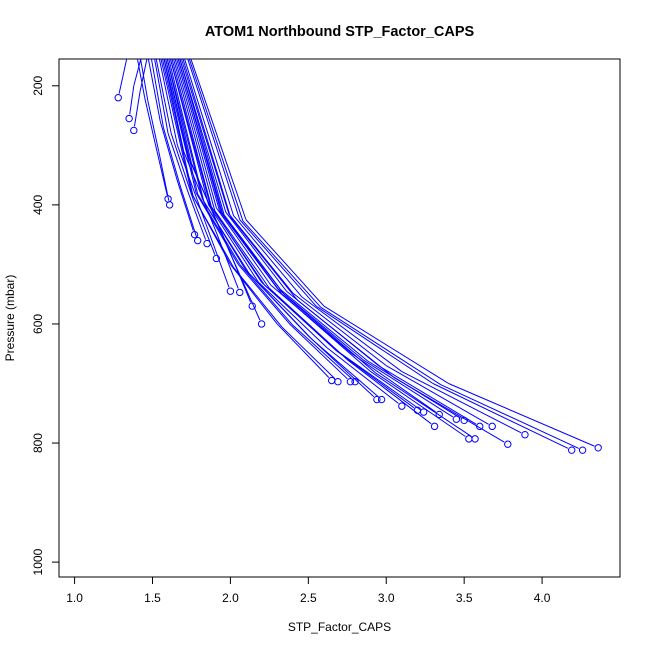 The height and width of the screenshot is (655, 650). Describe the element at coordinates (308, 590) in the screenshot. I see `x-axis: 1.0 1.5 2.0 2.5 3.0 3.5 4.0` at that location.